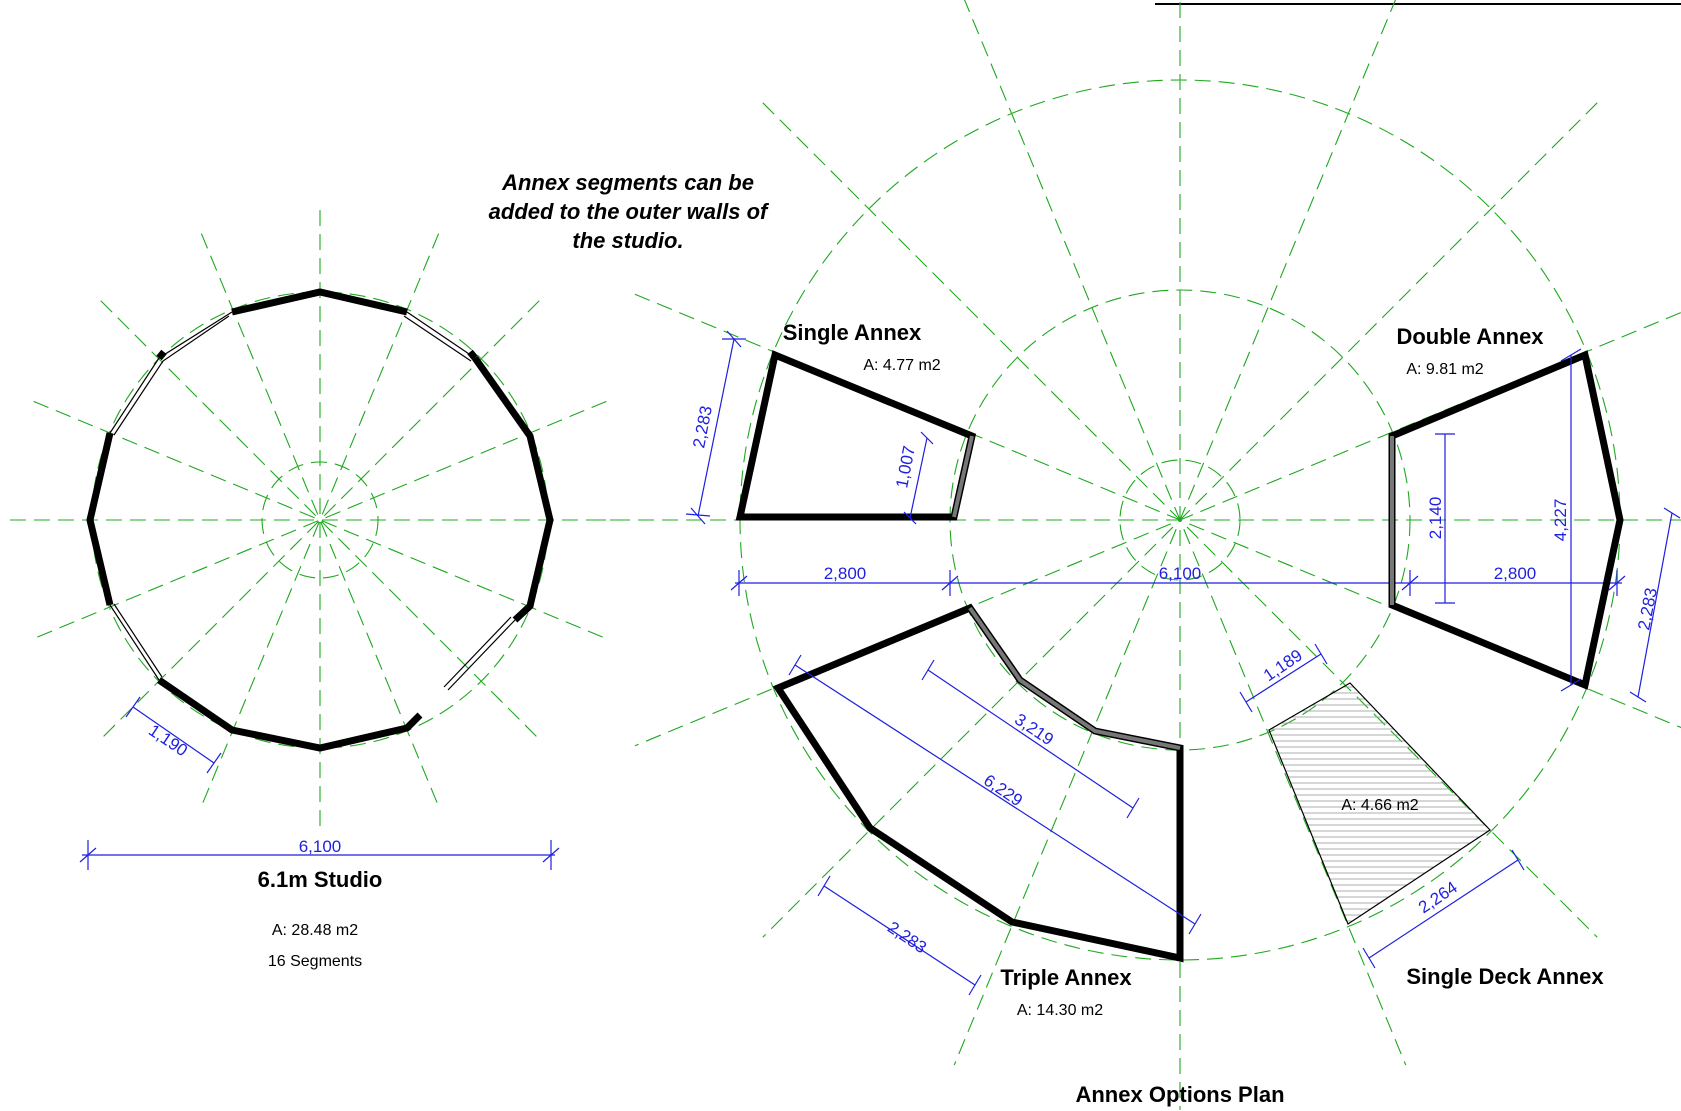  I want to click on triple-annex-inner-dimension: 3,219, so click(1034, 730).